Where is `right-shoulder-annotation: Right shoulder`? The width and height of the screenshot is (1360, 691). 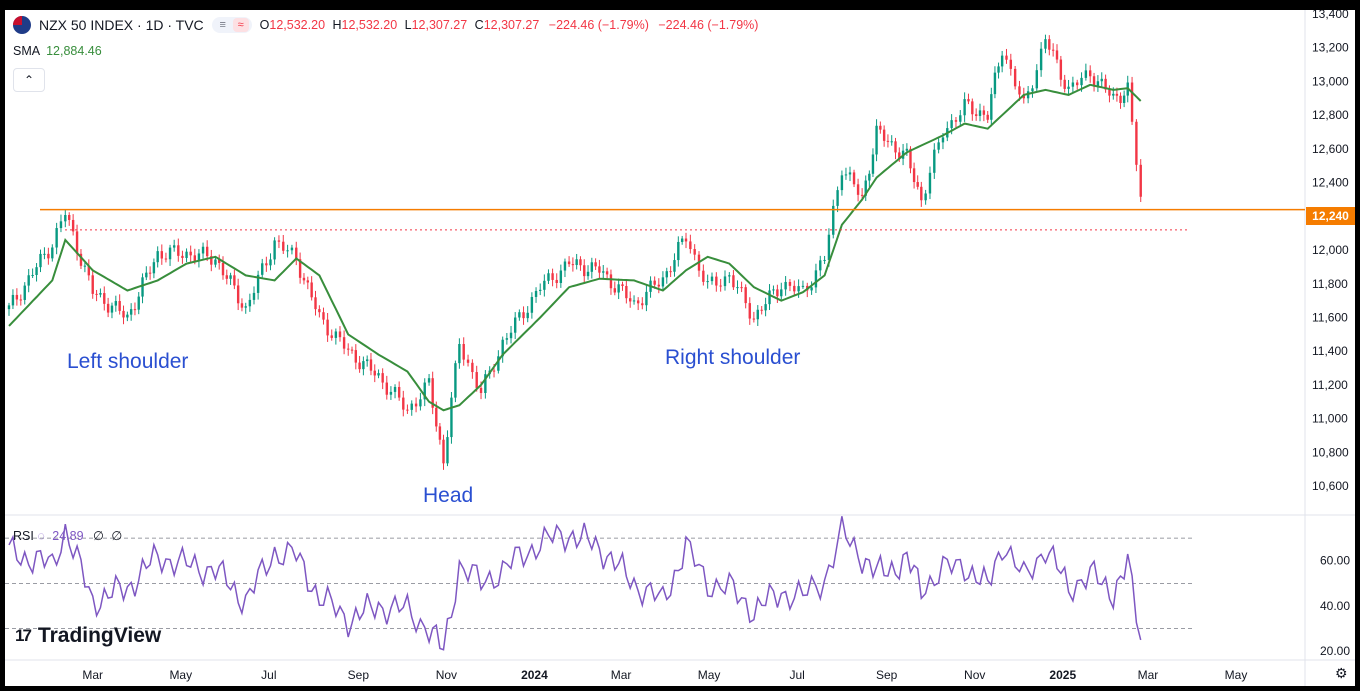 right-shoulder-annotation: Right shoulder is located at coordinates (733, 357).